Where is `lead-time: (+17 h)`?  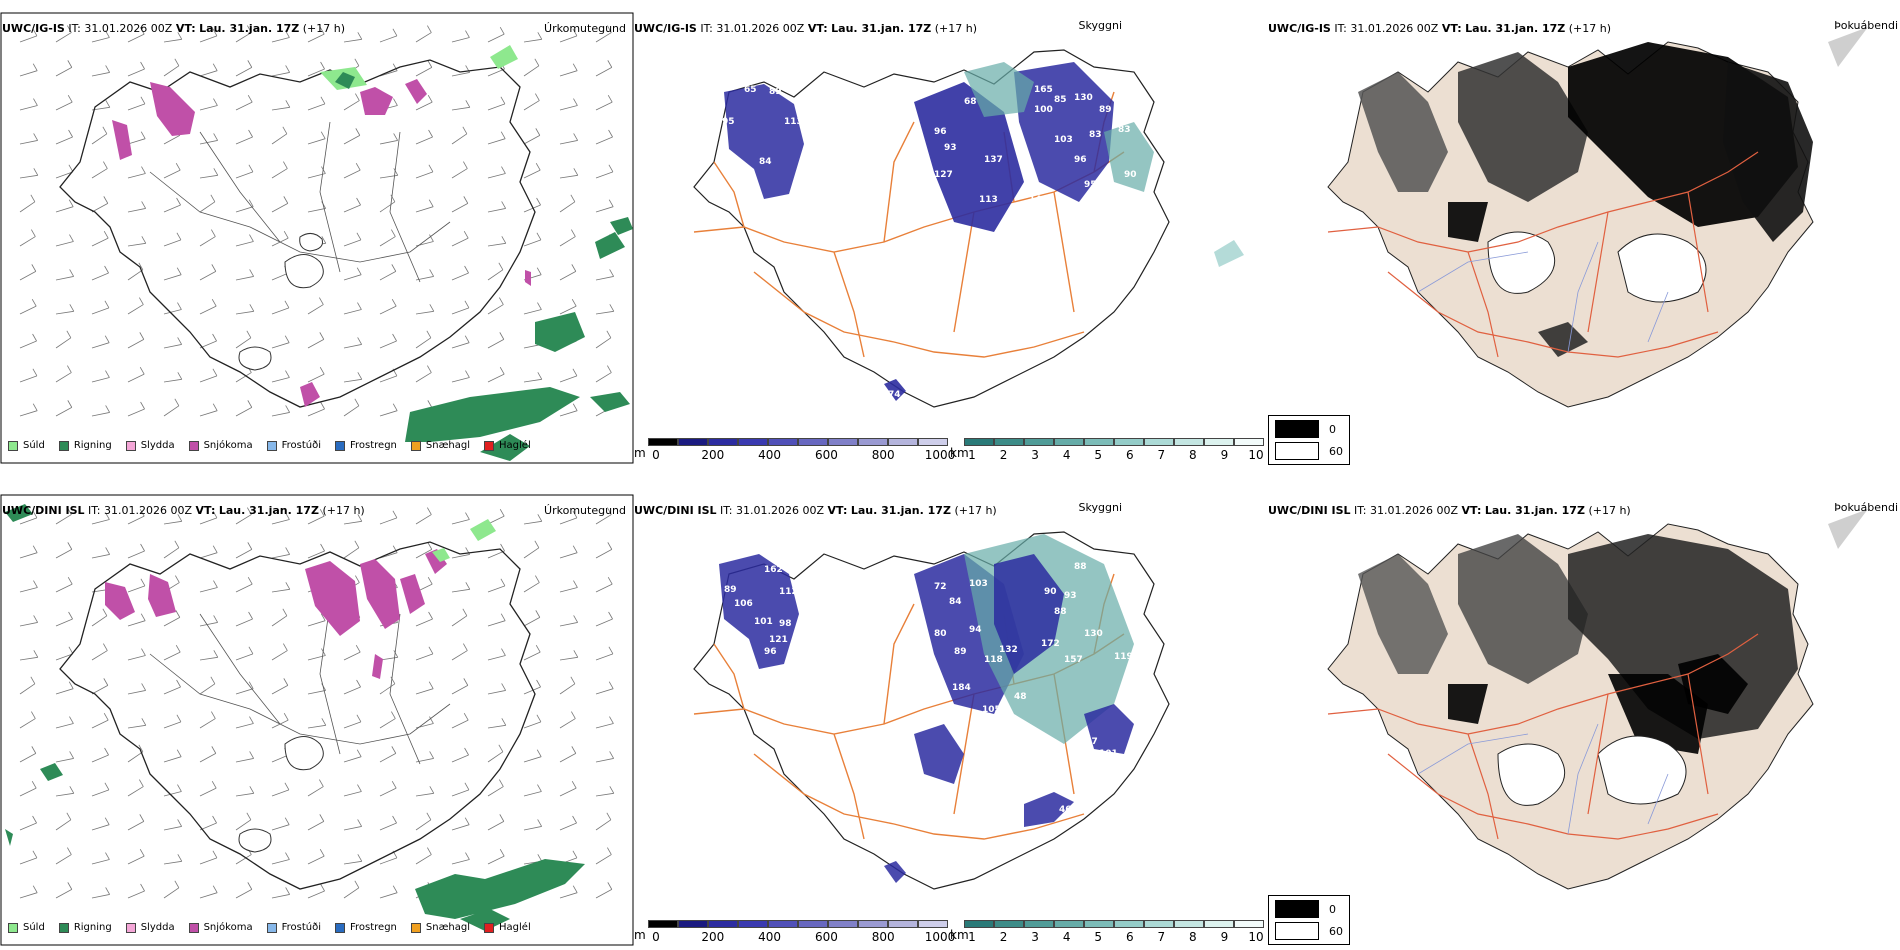 lead-time: (+17 h) is located at coordinates (1590, 28).